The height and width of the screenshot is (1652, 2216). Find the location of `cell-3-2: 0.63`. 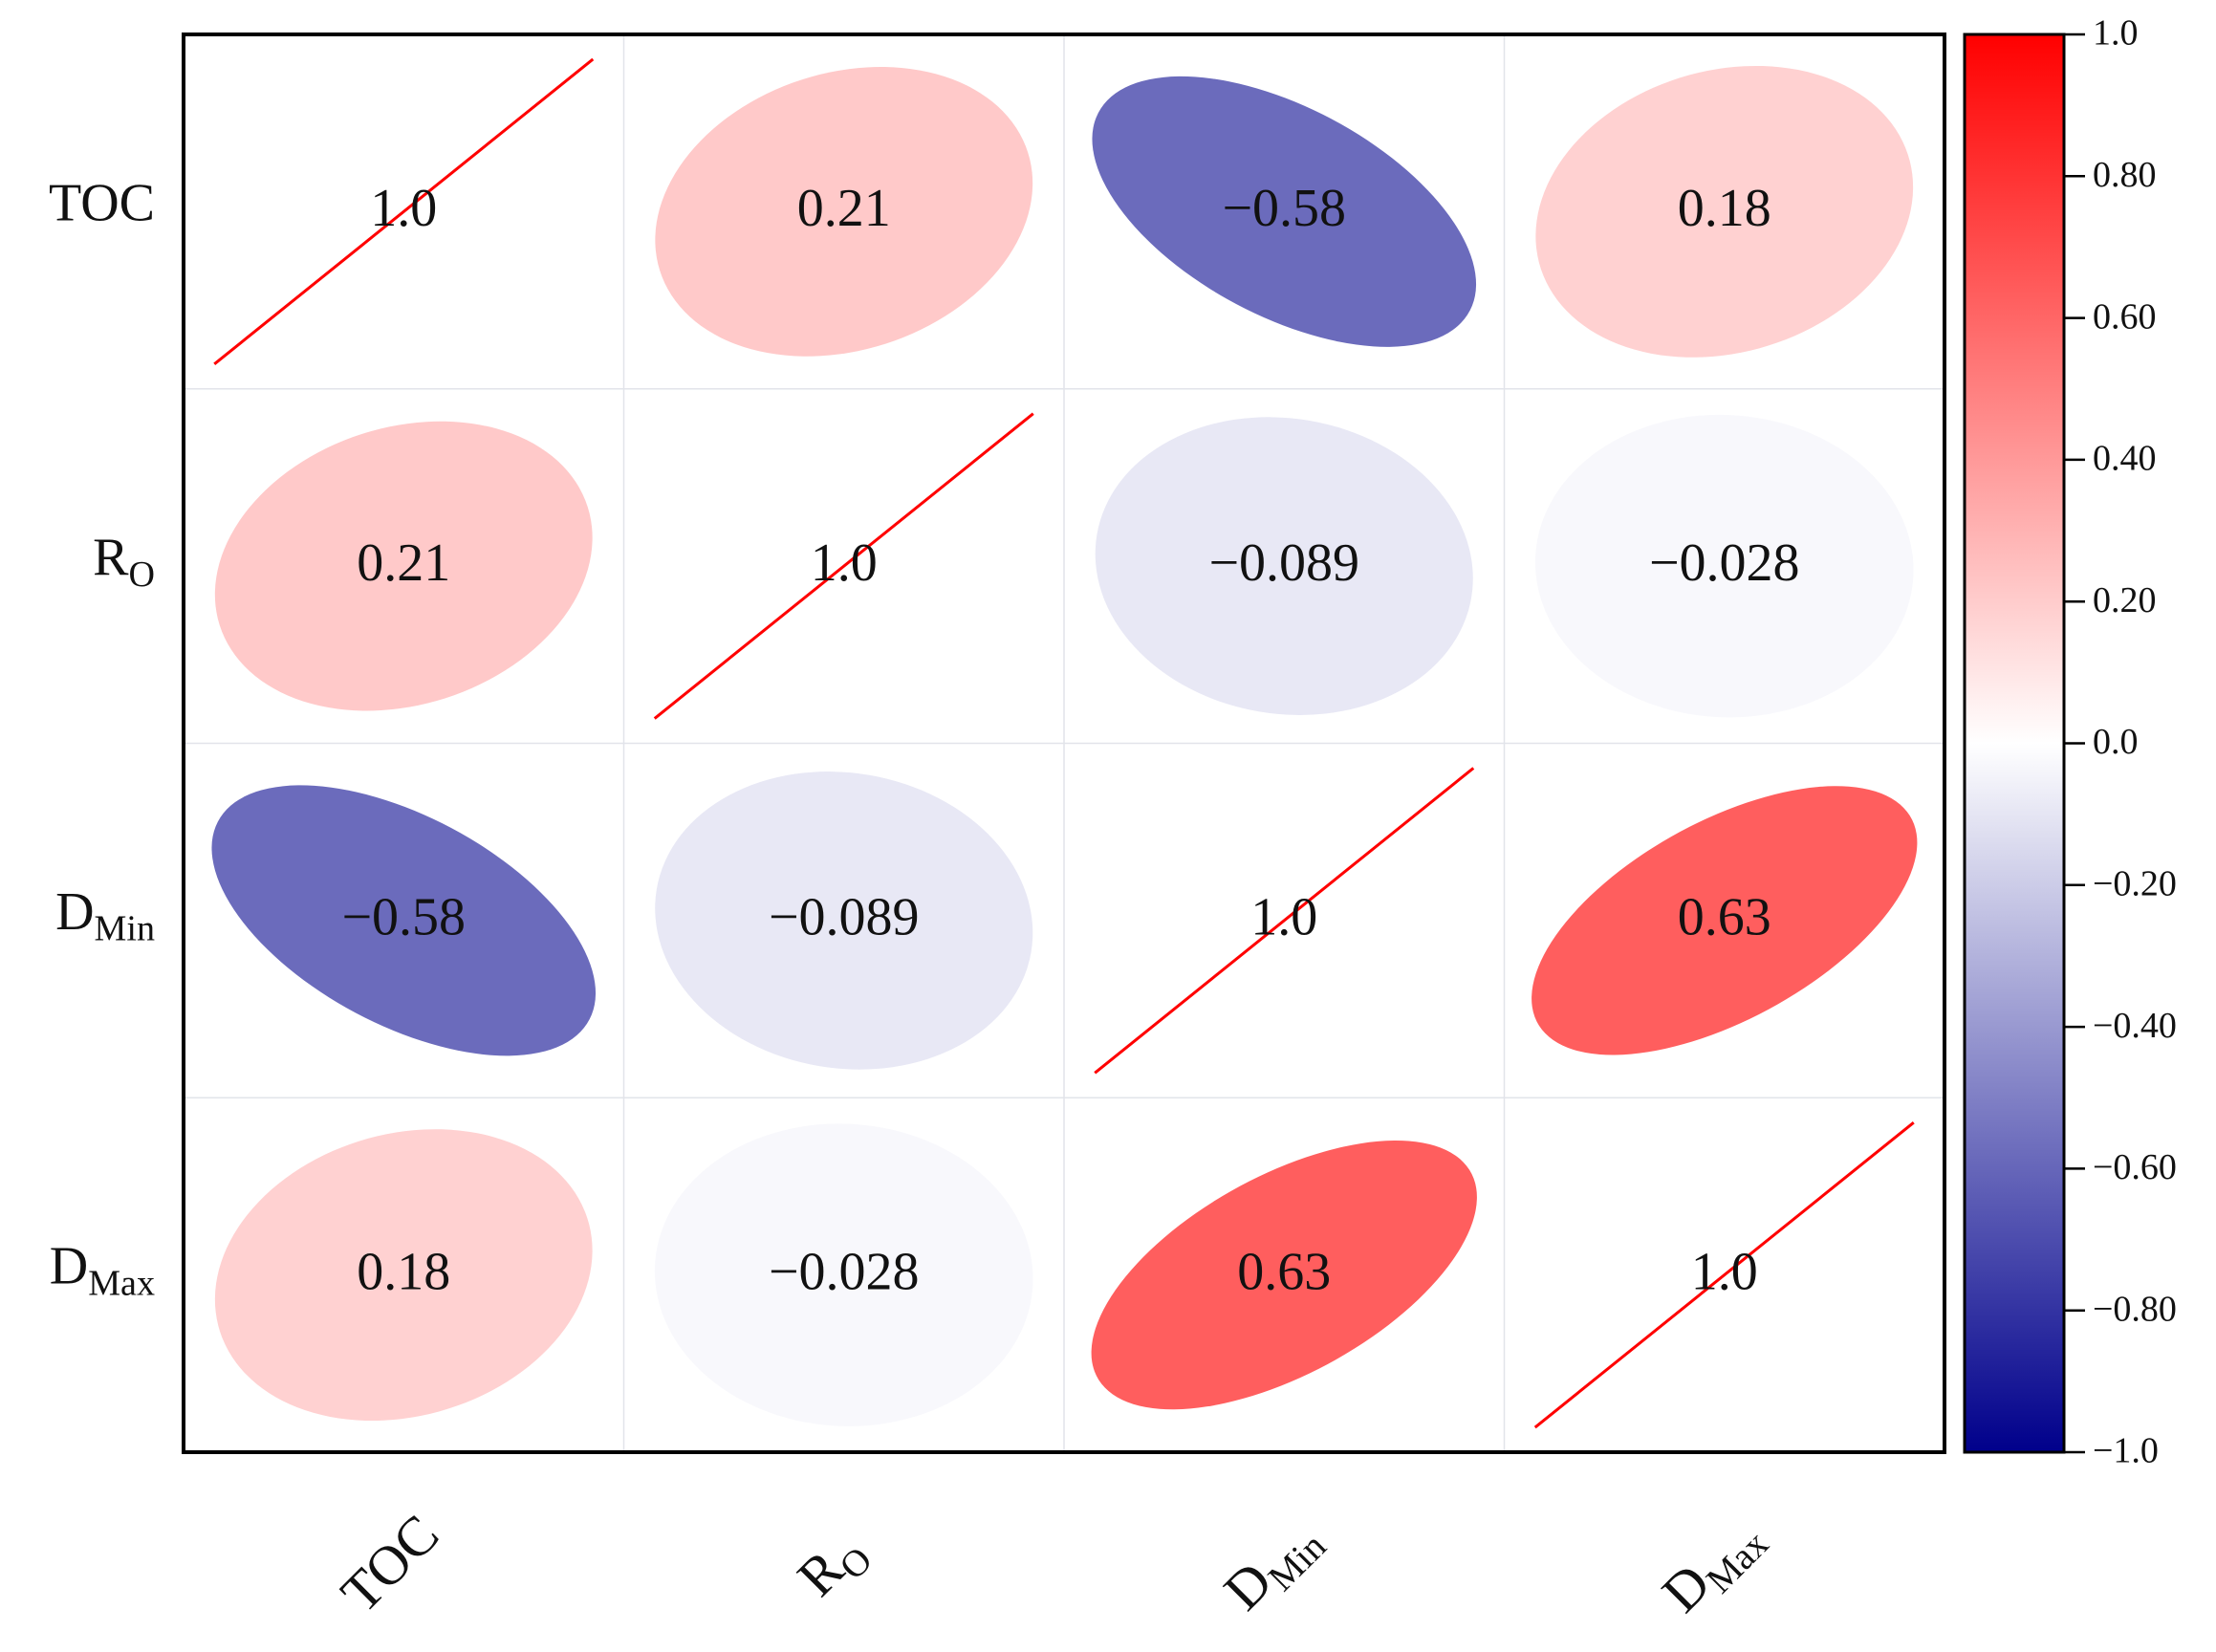

cell-3-2: 0.63 is located at coordinates (1284, 1275).